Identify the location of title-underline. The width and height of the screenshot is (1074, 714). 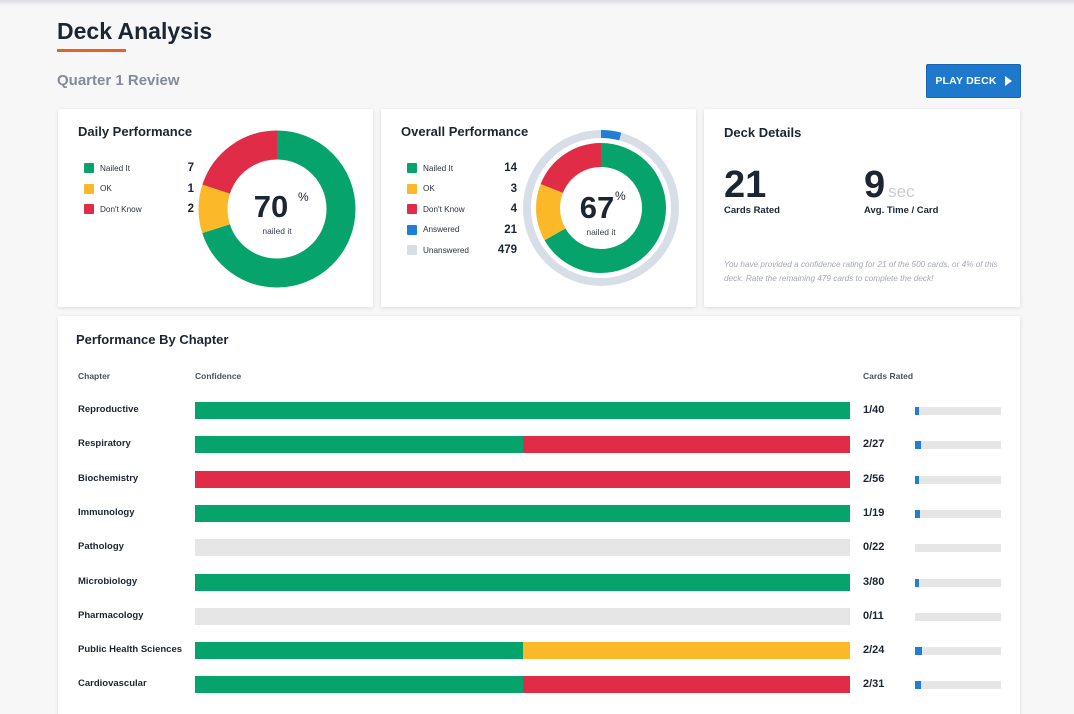
(91, 50).